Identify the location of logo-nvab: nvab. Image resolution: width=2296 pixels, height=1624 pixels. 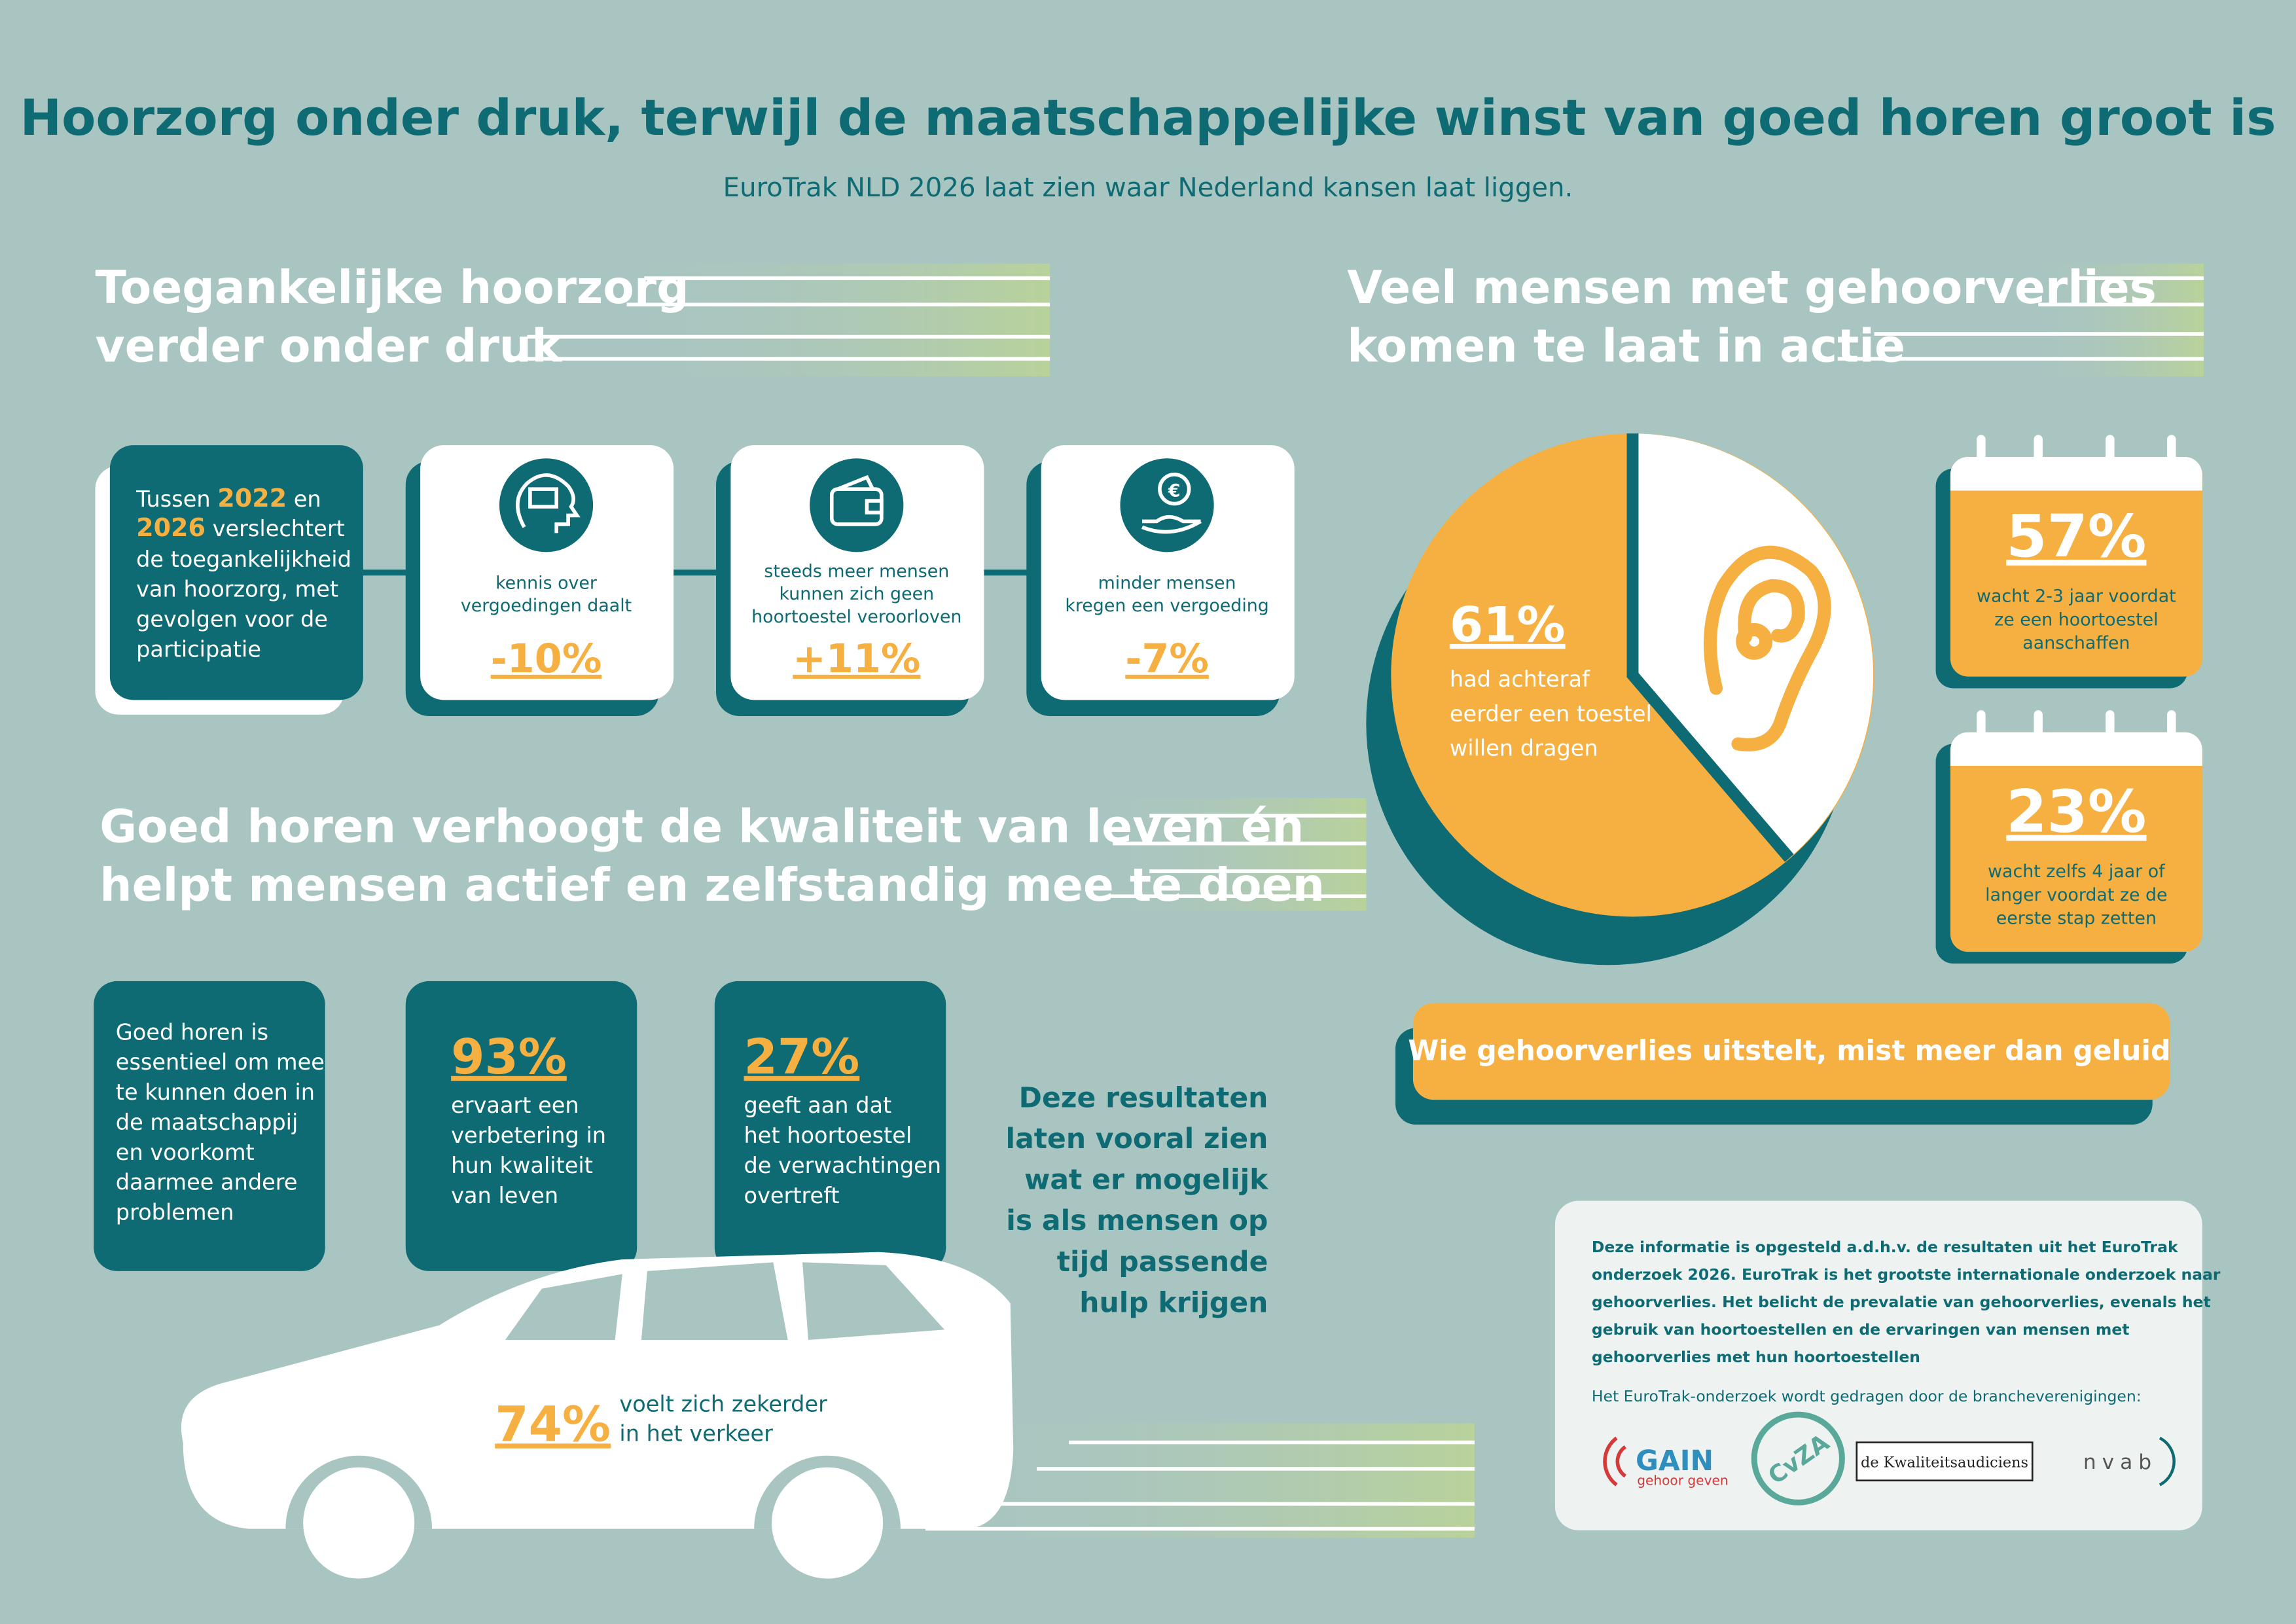
(2120, 1462).